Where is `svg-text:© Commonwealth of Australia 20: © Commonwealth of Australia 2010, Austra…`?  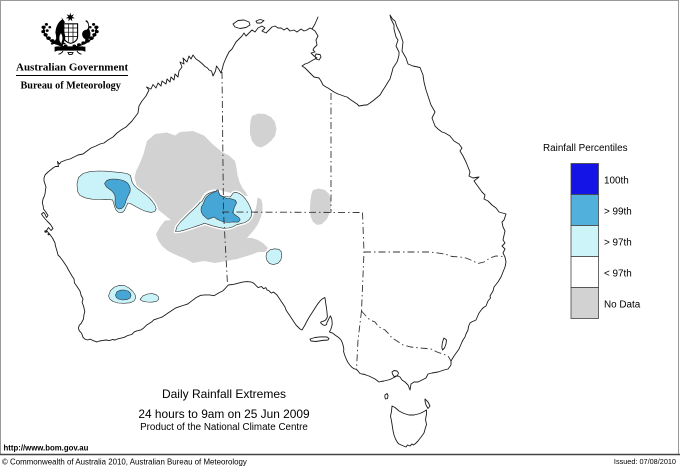
svg-text:© Commonwealth of Australia 20: © Commonwealth of Australia 2010, Austra… is located at coordinates (124, 462).